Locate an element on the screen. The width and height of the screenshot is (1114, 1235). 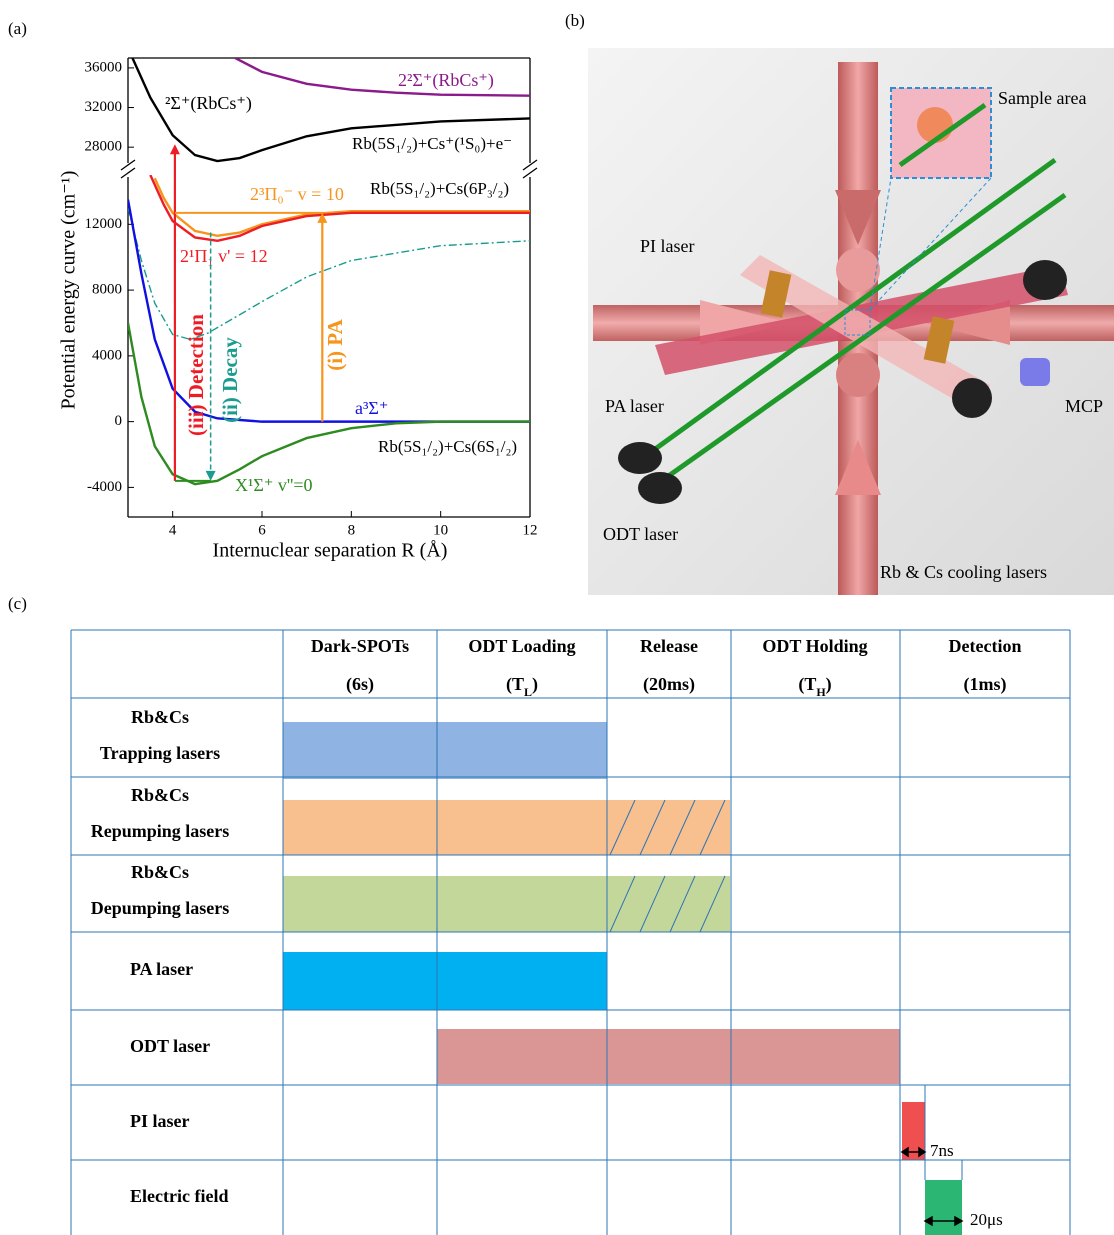
series-label: 2³Π₀⁻ v = 10 is located at coordinates (297, 194).